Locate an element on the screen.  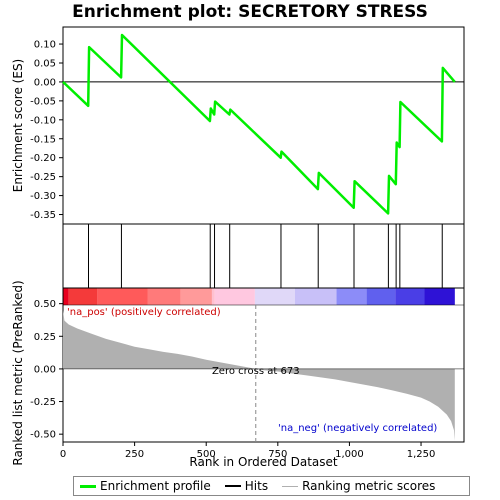
zero-cross-label: Zero cross at 673 is located at coordinates (256, 371).